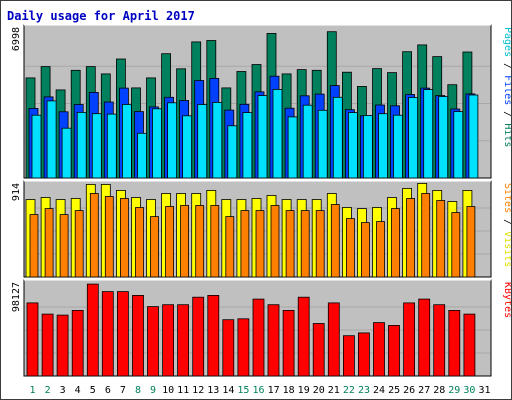 This screenshot has width=512, height=400. What do you see at coordinates (364, 390) in the screenshot?
I see `day-label-23: 23` at bounding box center [364, 390].